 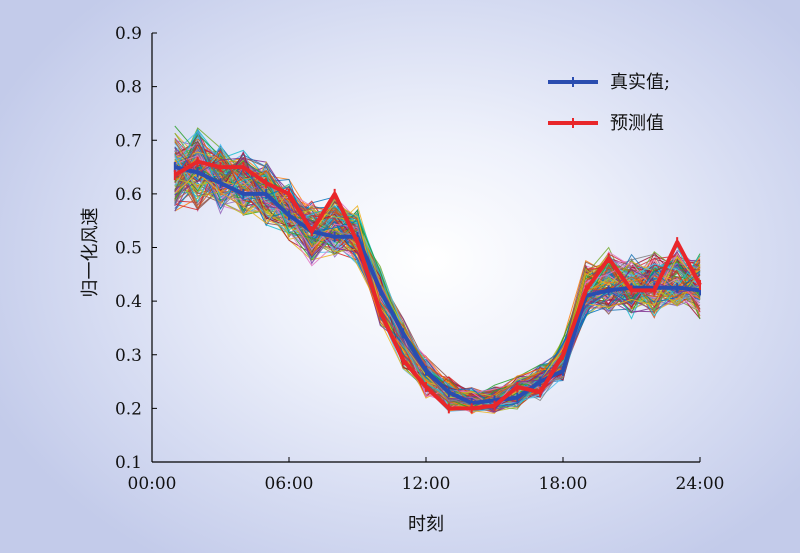 What do you see at coordinates (128, 302) in the screenshot?
I see `y-tick-label: 0.4` at bounding box center [128, 302].